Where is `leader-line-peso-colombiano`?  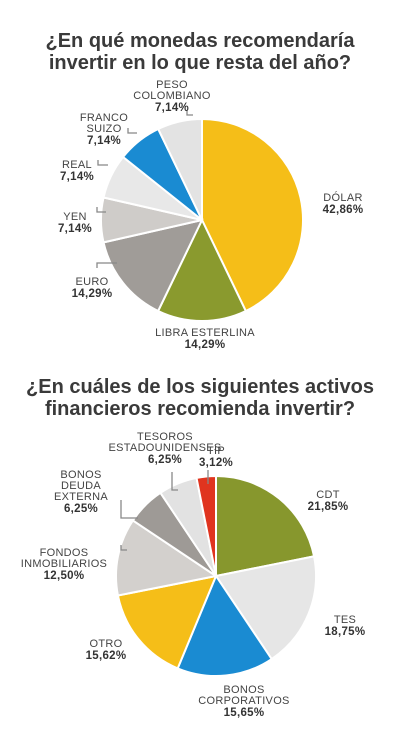
leader-line-peso-colombiano is located at coordinates (189, 113).